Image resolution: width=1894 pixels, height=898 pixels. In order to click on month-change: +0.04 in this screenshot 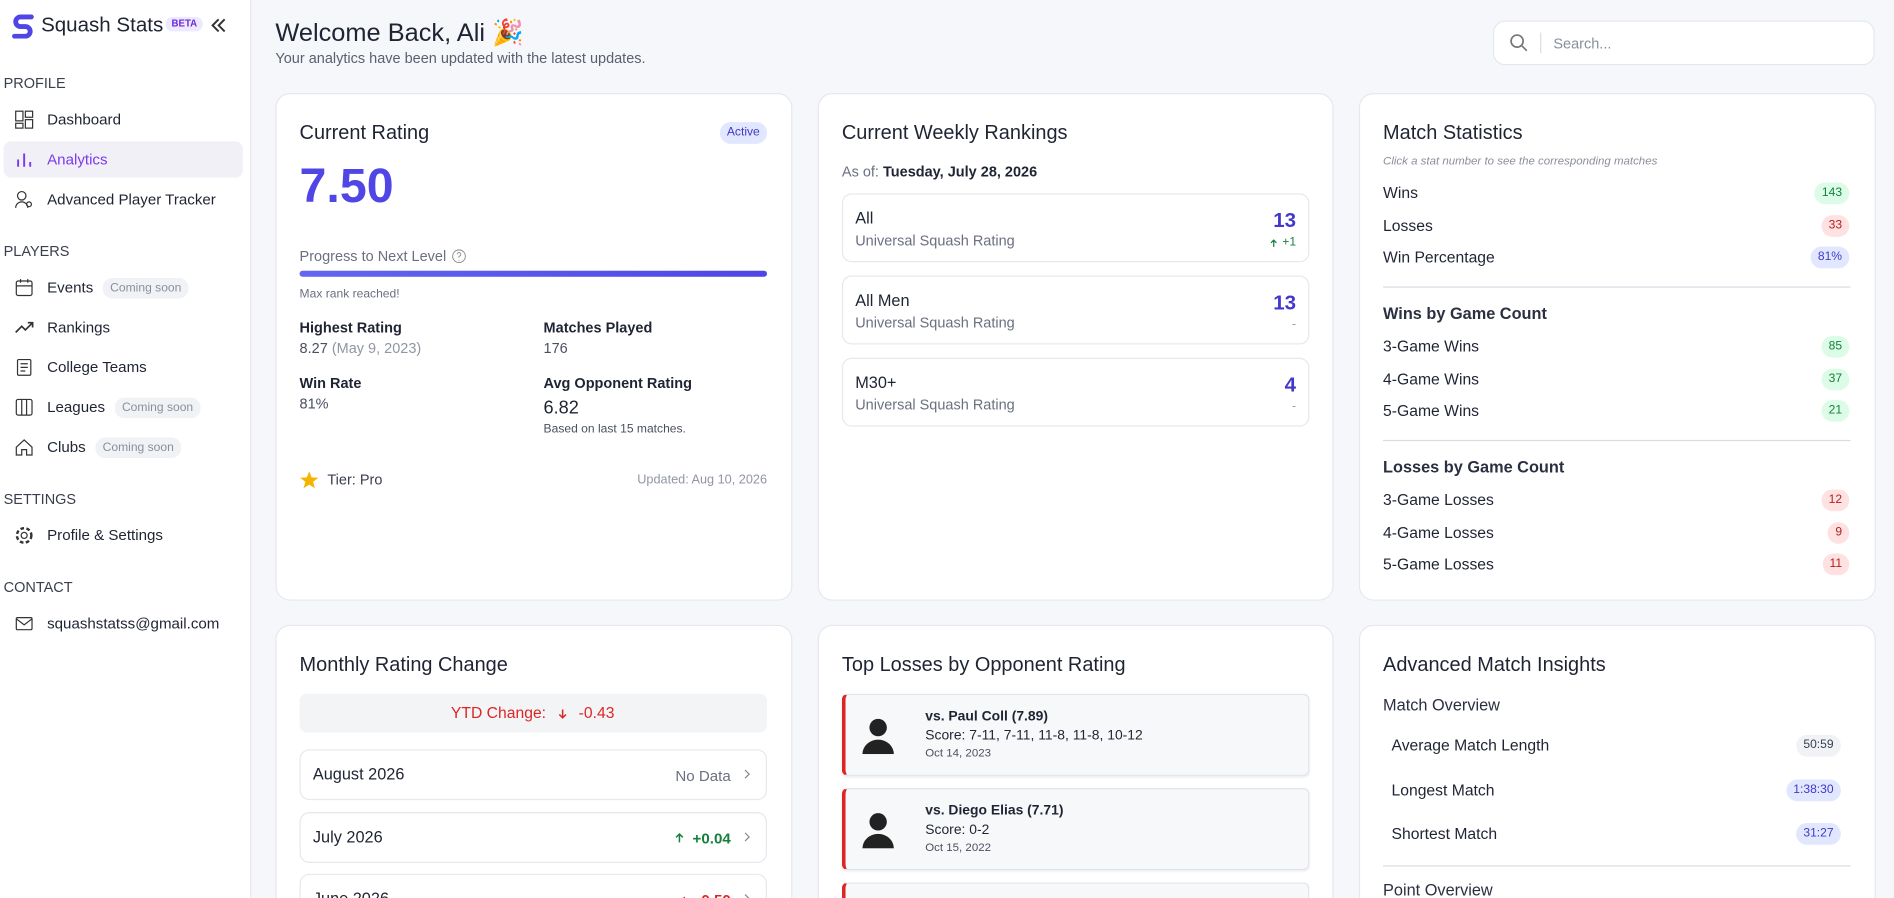, I will do `click(702, 838)`.